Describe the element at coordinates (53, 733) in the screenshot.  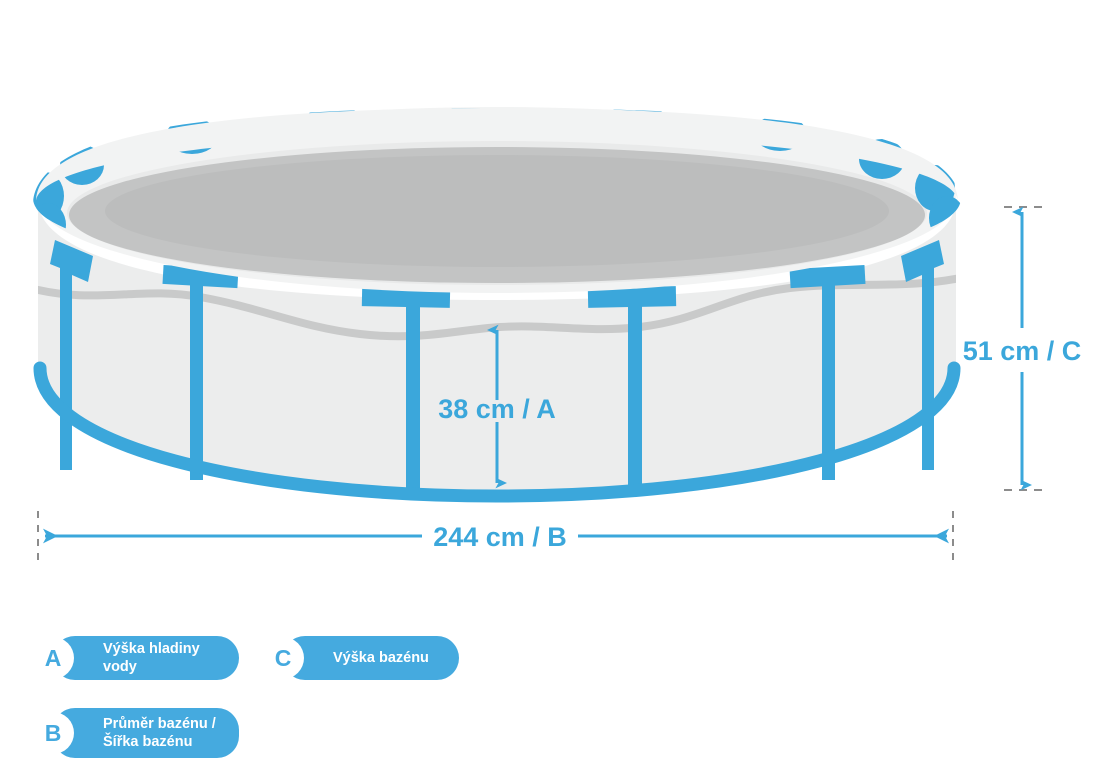
I see `legend-badge-b: B` at that location.